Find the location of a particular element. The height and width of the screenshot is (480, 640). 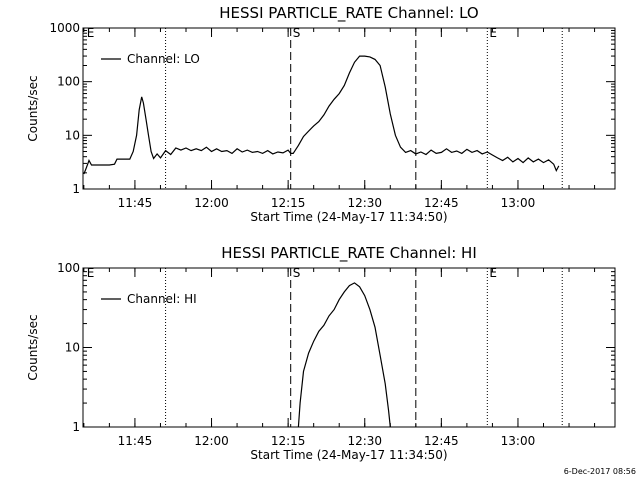

legend-label: Channel: LO is located at coordinates (163, 59).